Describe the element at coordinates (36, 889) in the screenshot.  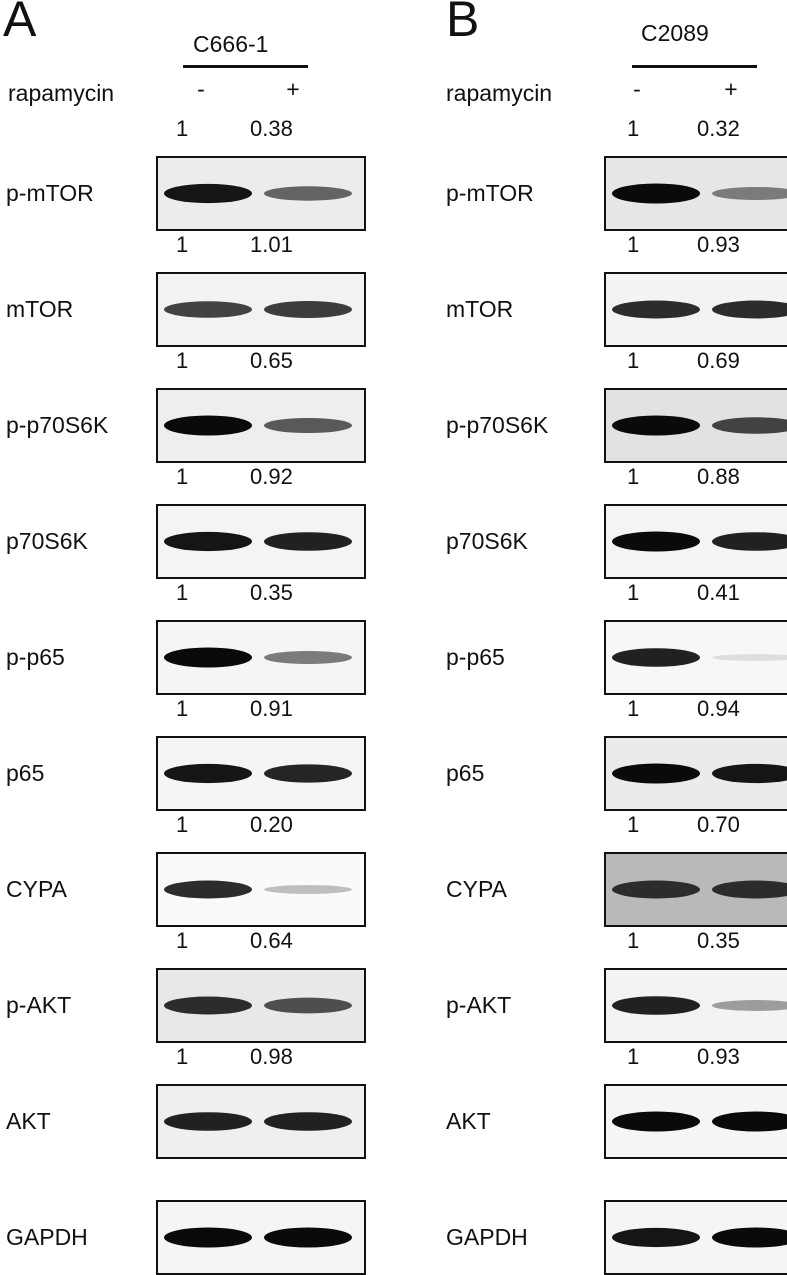
I see `protein-label: CYPA` at that location.